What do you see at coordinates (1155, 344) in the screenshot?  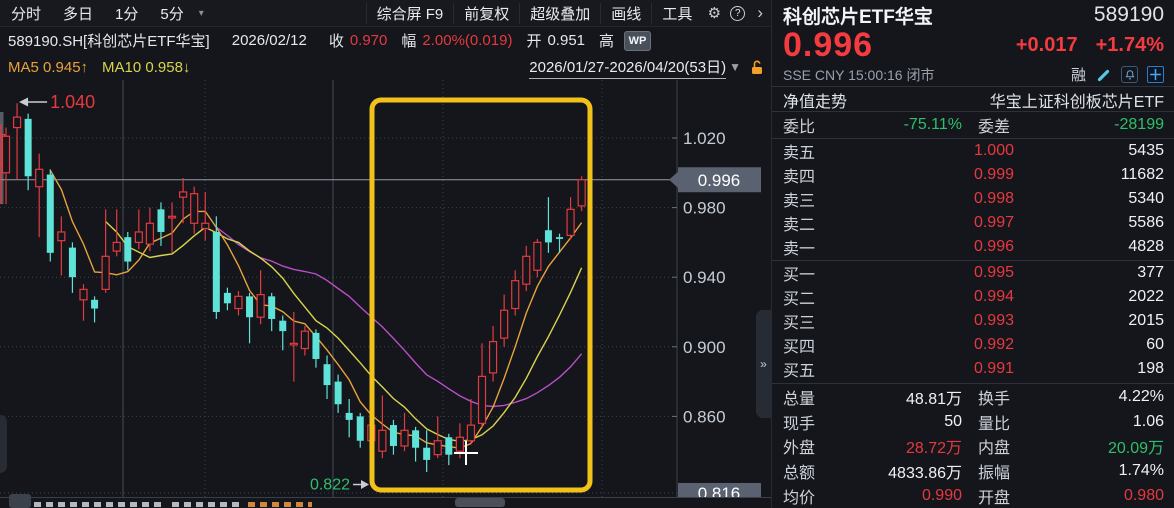 I see `bid-volume: 60` at bounding box center [1155, 344].